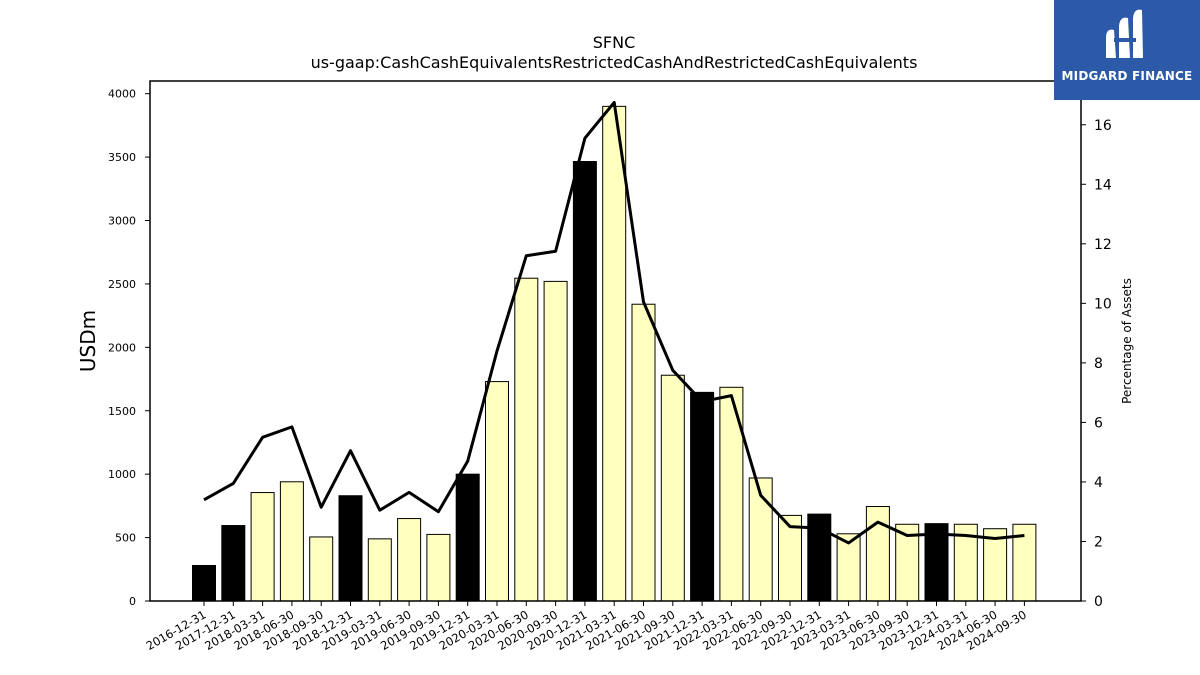 The image size is (1200, 675). Describe the element at coordinates (1098, 542) in the screenshot. I see `y2-tick-label: 2` at that location.